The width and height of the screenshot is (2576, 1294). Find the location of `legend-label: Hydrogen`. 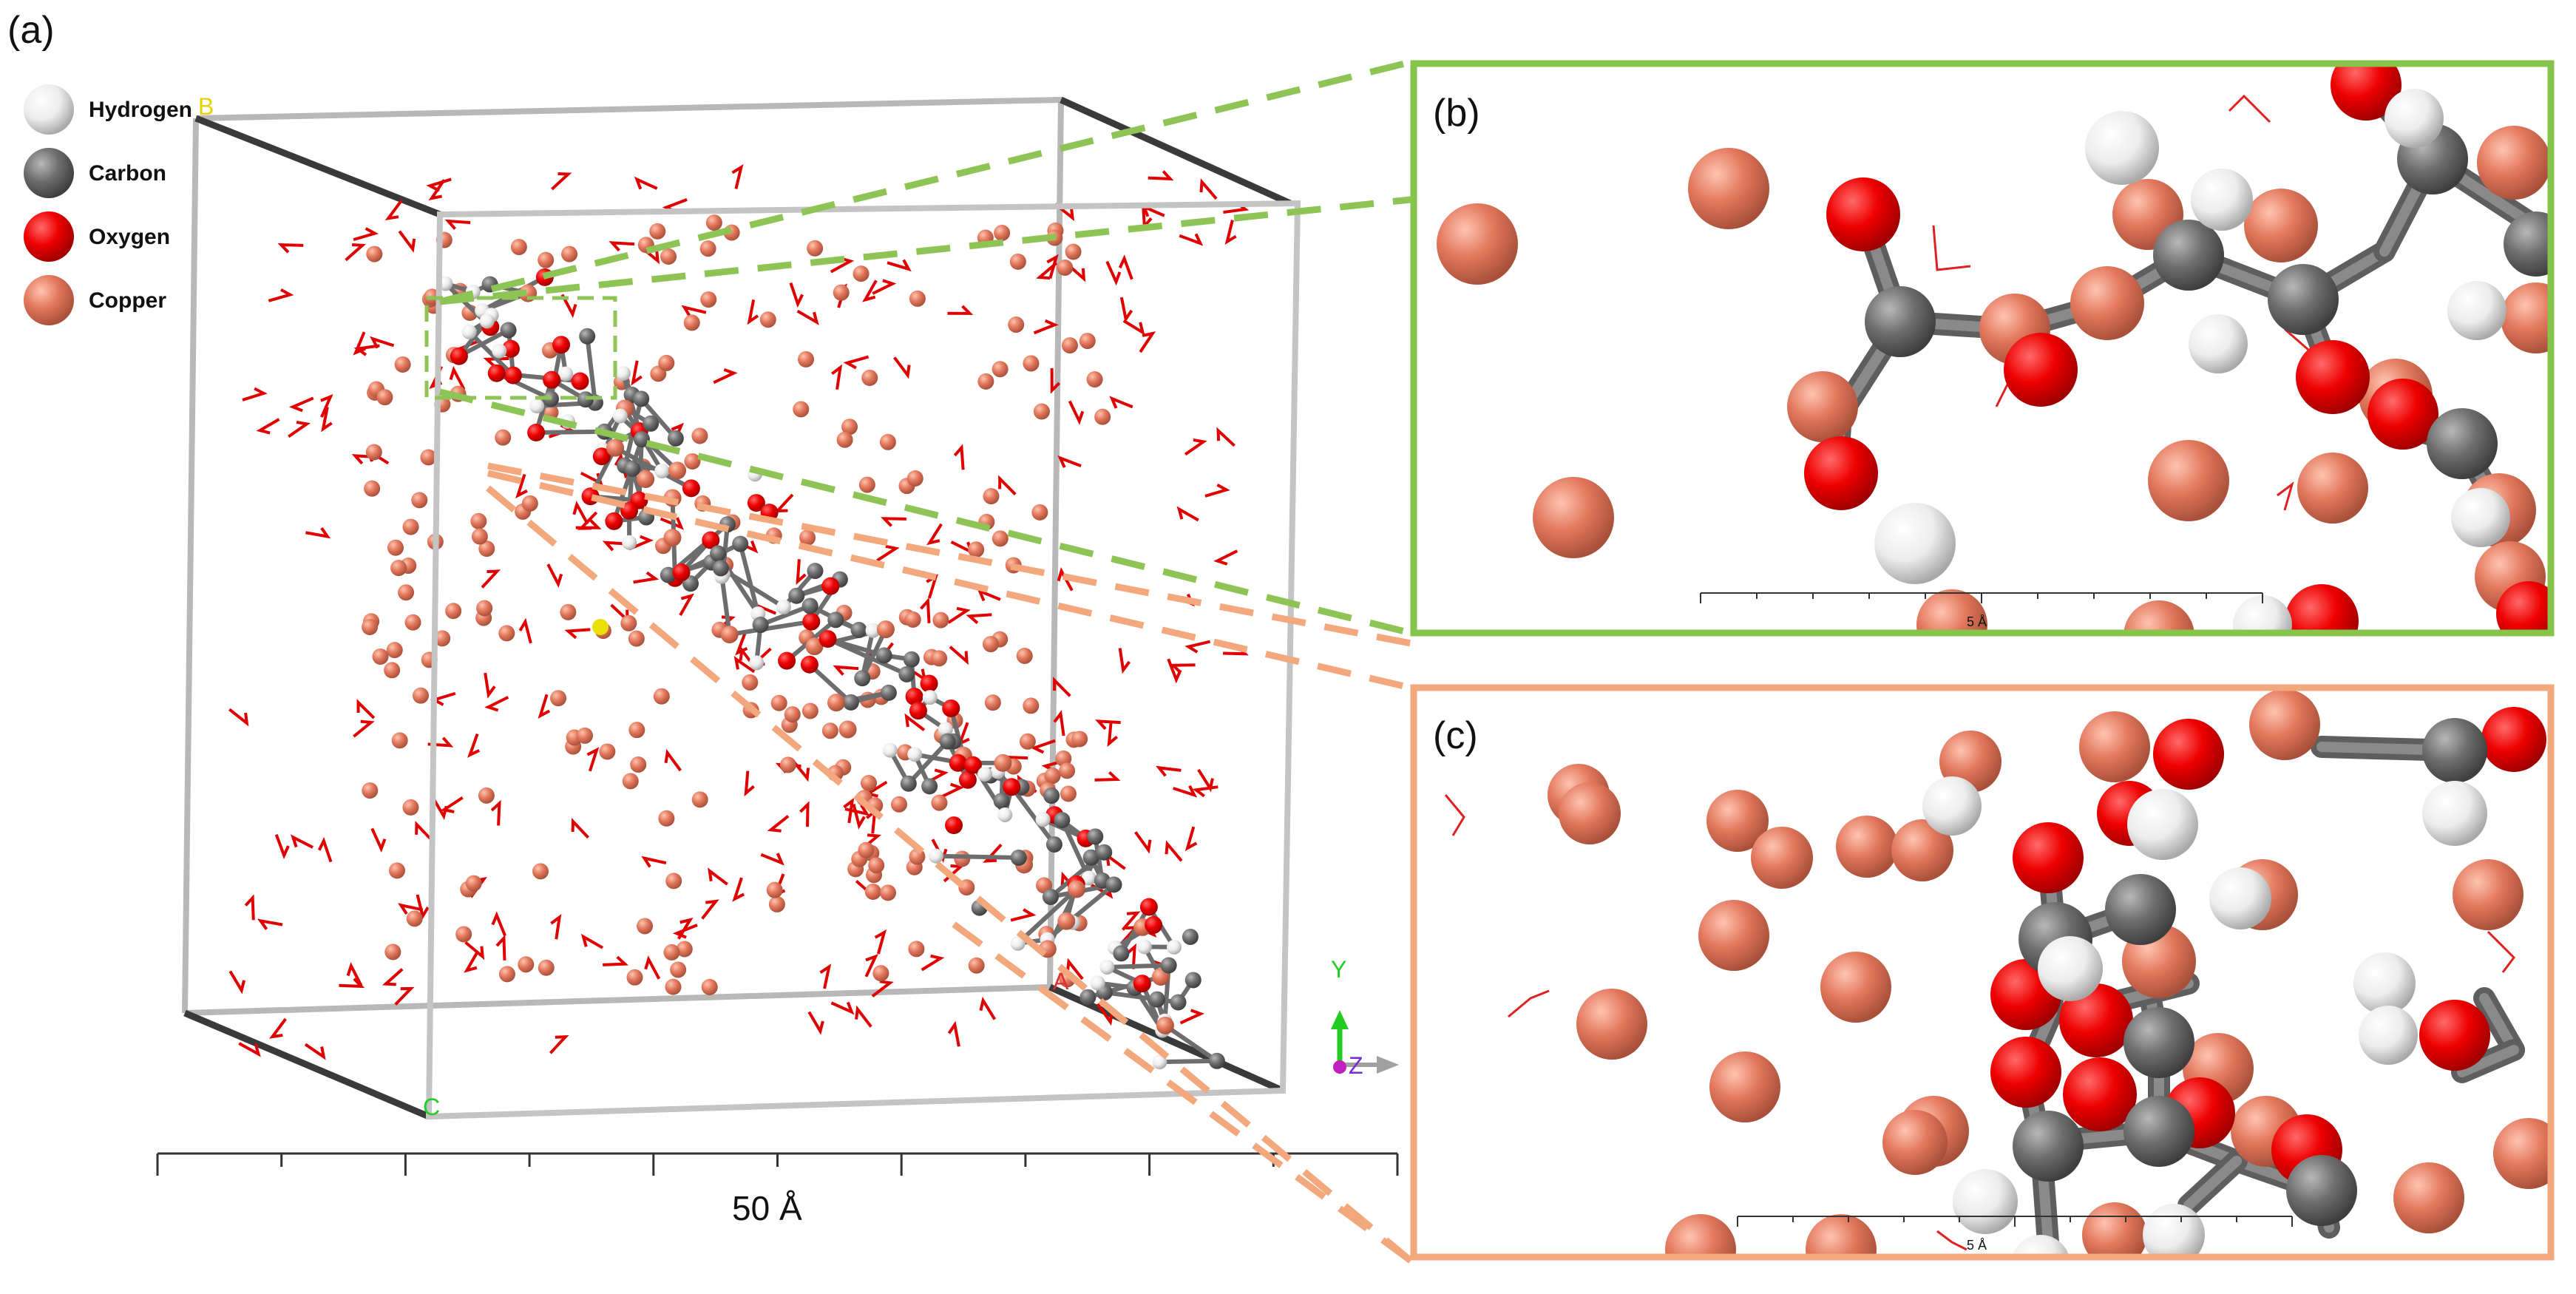

legend-label: Hydrogen is located at coordinates (140, 110).